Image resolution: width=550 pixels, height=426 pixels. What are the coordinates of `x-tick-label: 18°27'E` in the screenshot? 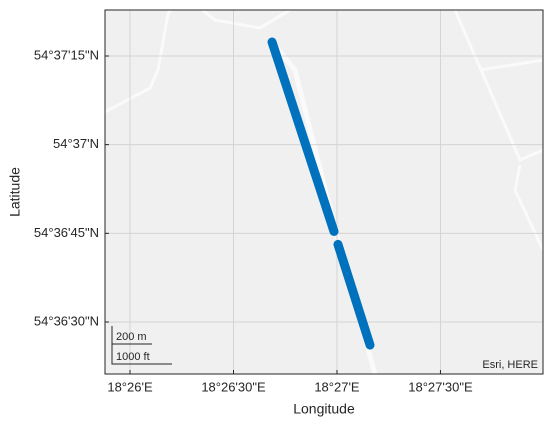 It's located at (337, 386).